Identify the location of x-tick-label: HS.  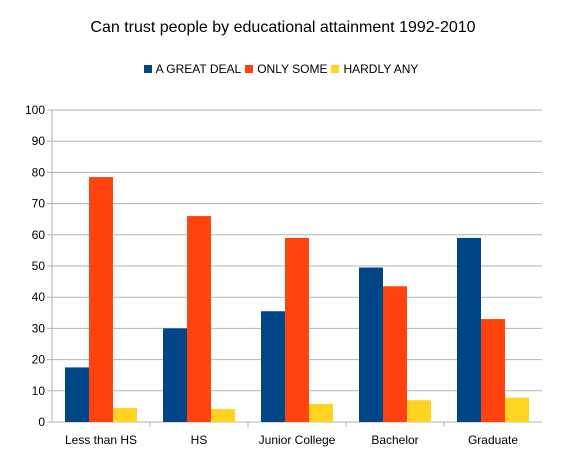
(199, 440).